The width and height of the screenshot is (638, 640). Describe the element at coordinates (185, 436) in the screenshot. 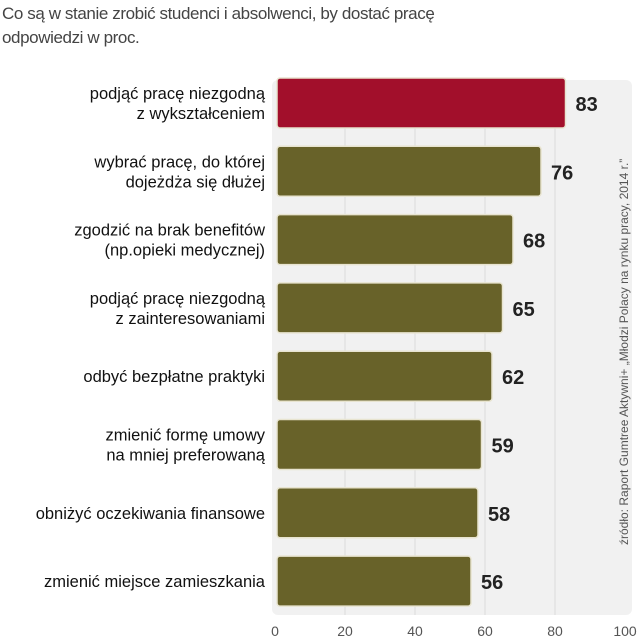

I see `category-label: zmienić formę umowy` at that location.